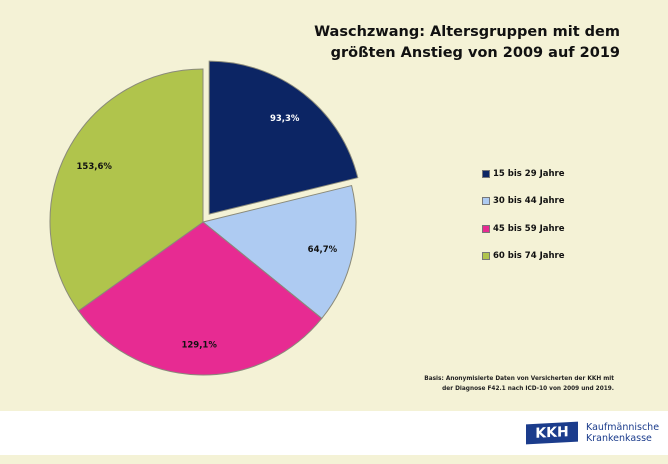 Image resolution: width=668 pixels, height=464 pixels. Describe the element at coordinates (529, 173) in the screenshot. I see `legend-label: 15 bis 29 Jahre` at that location.